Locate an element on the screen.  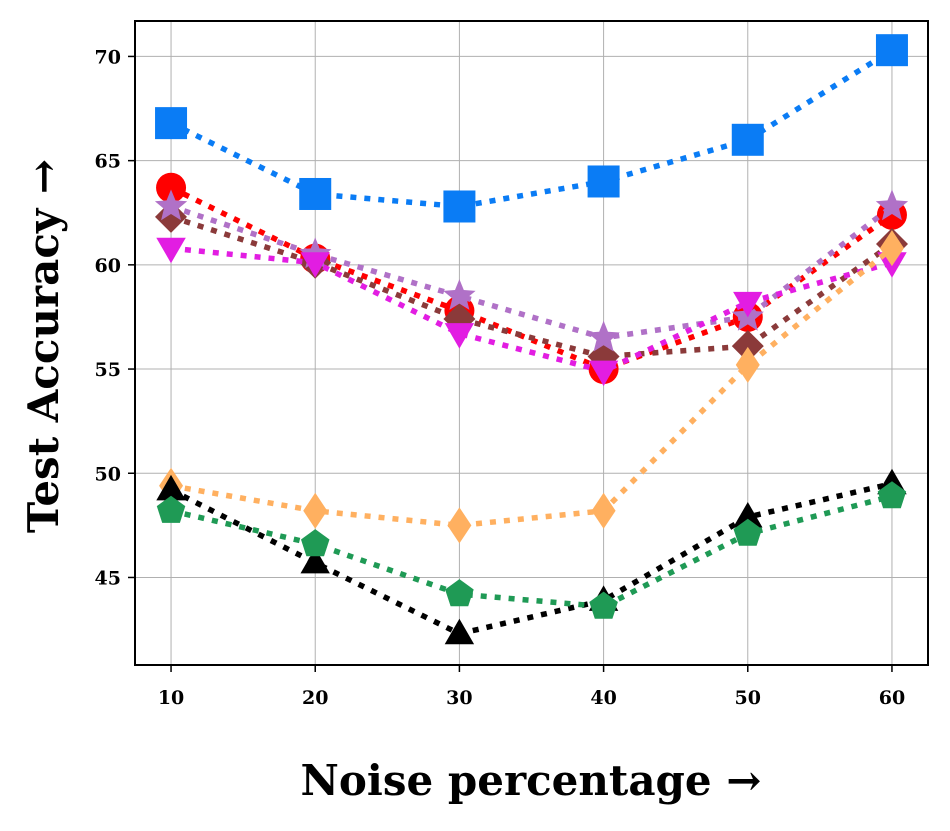
x-tick-label: 10 is located at coordinates (171, 698).